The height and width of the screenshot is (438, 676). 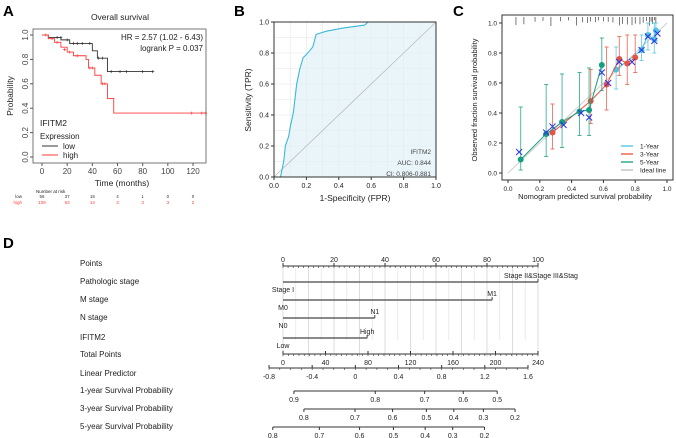 What do you see at coordinates (436, 186) in the screenshot?
I see `x-tick-label: 1.0` at bounding box center [436, 186].